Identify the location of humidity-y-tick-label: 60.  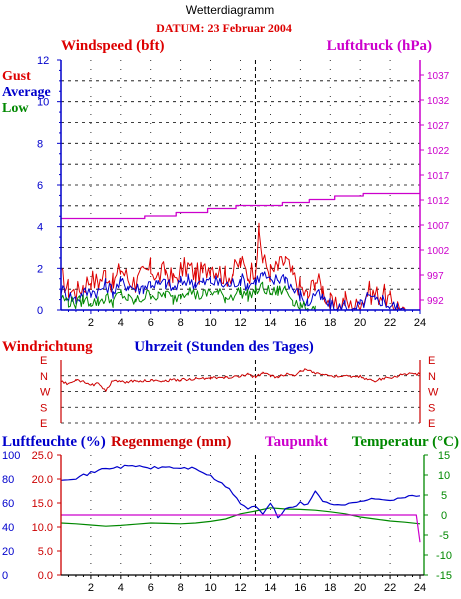
(8, 504).